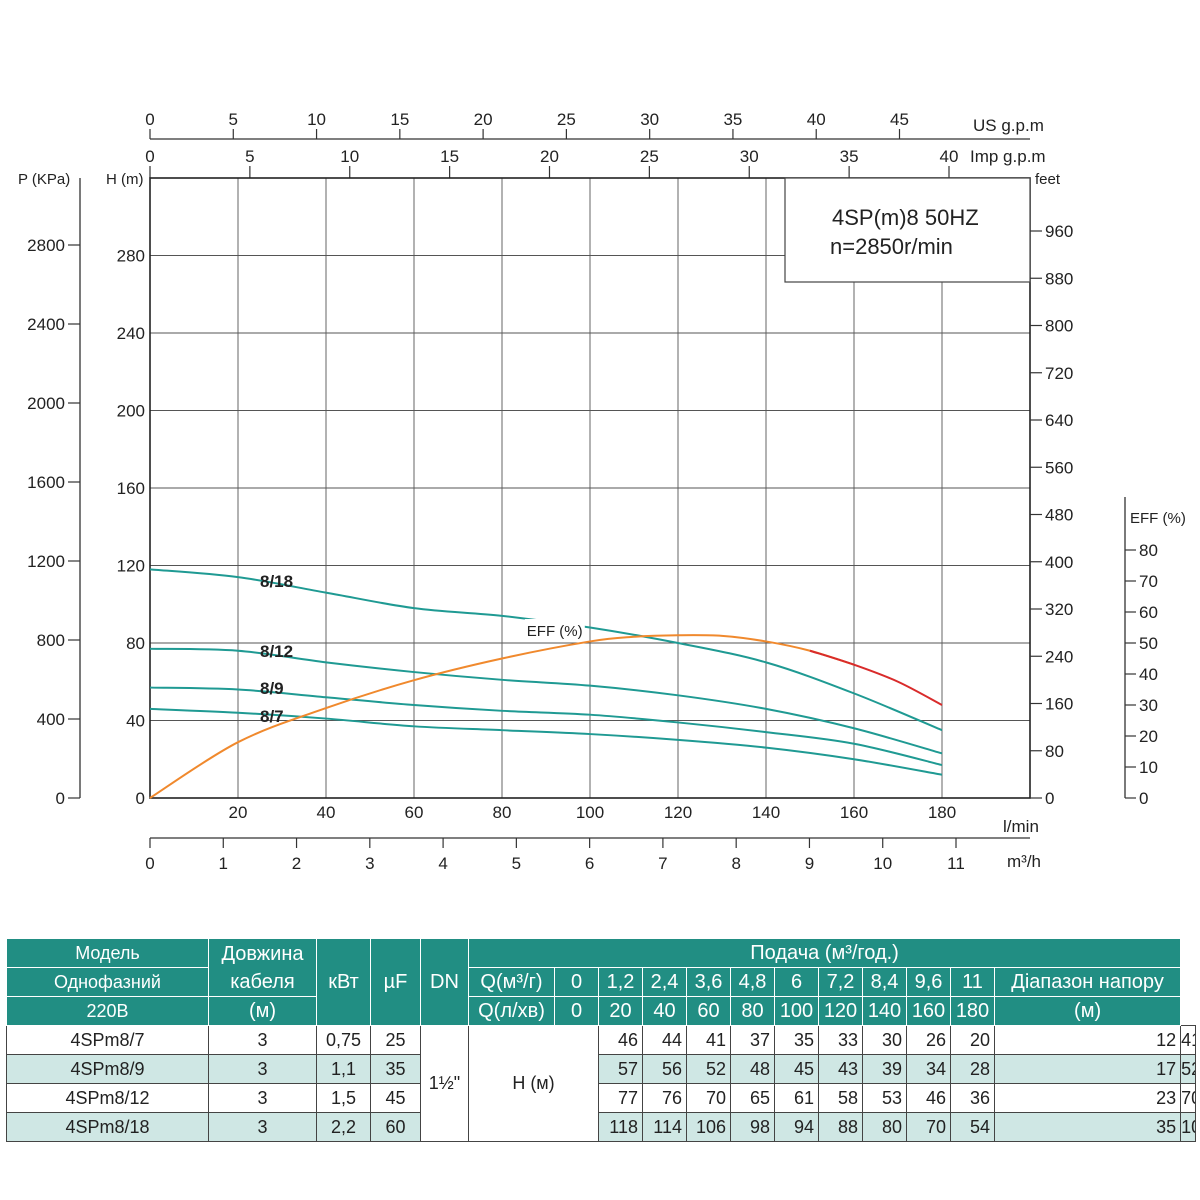  Describe the element at coordinates (249, 156) in the screenshot. I see `imp-gpm-tick-label: 5` at that location.